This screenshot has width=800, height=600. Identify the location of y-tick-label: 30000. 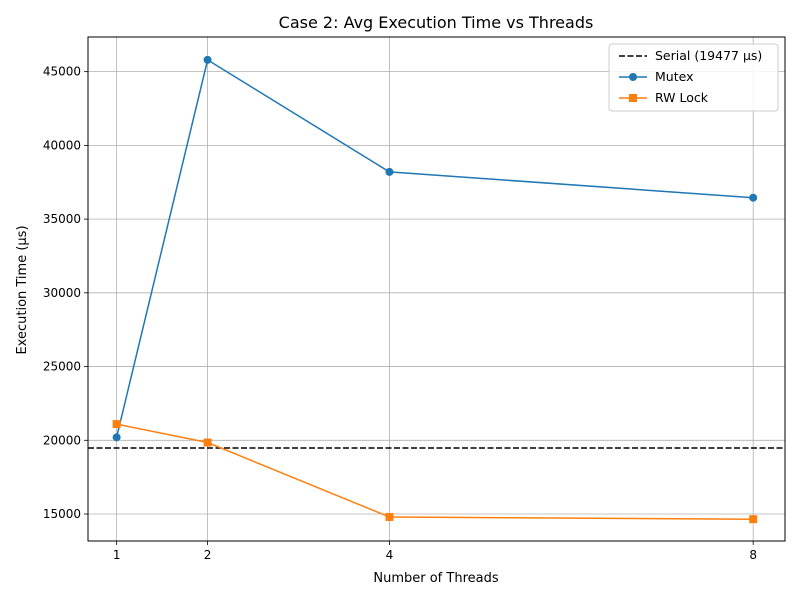
(62, 293).